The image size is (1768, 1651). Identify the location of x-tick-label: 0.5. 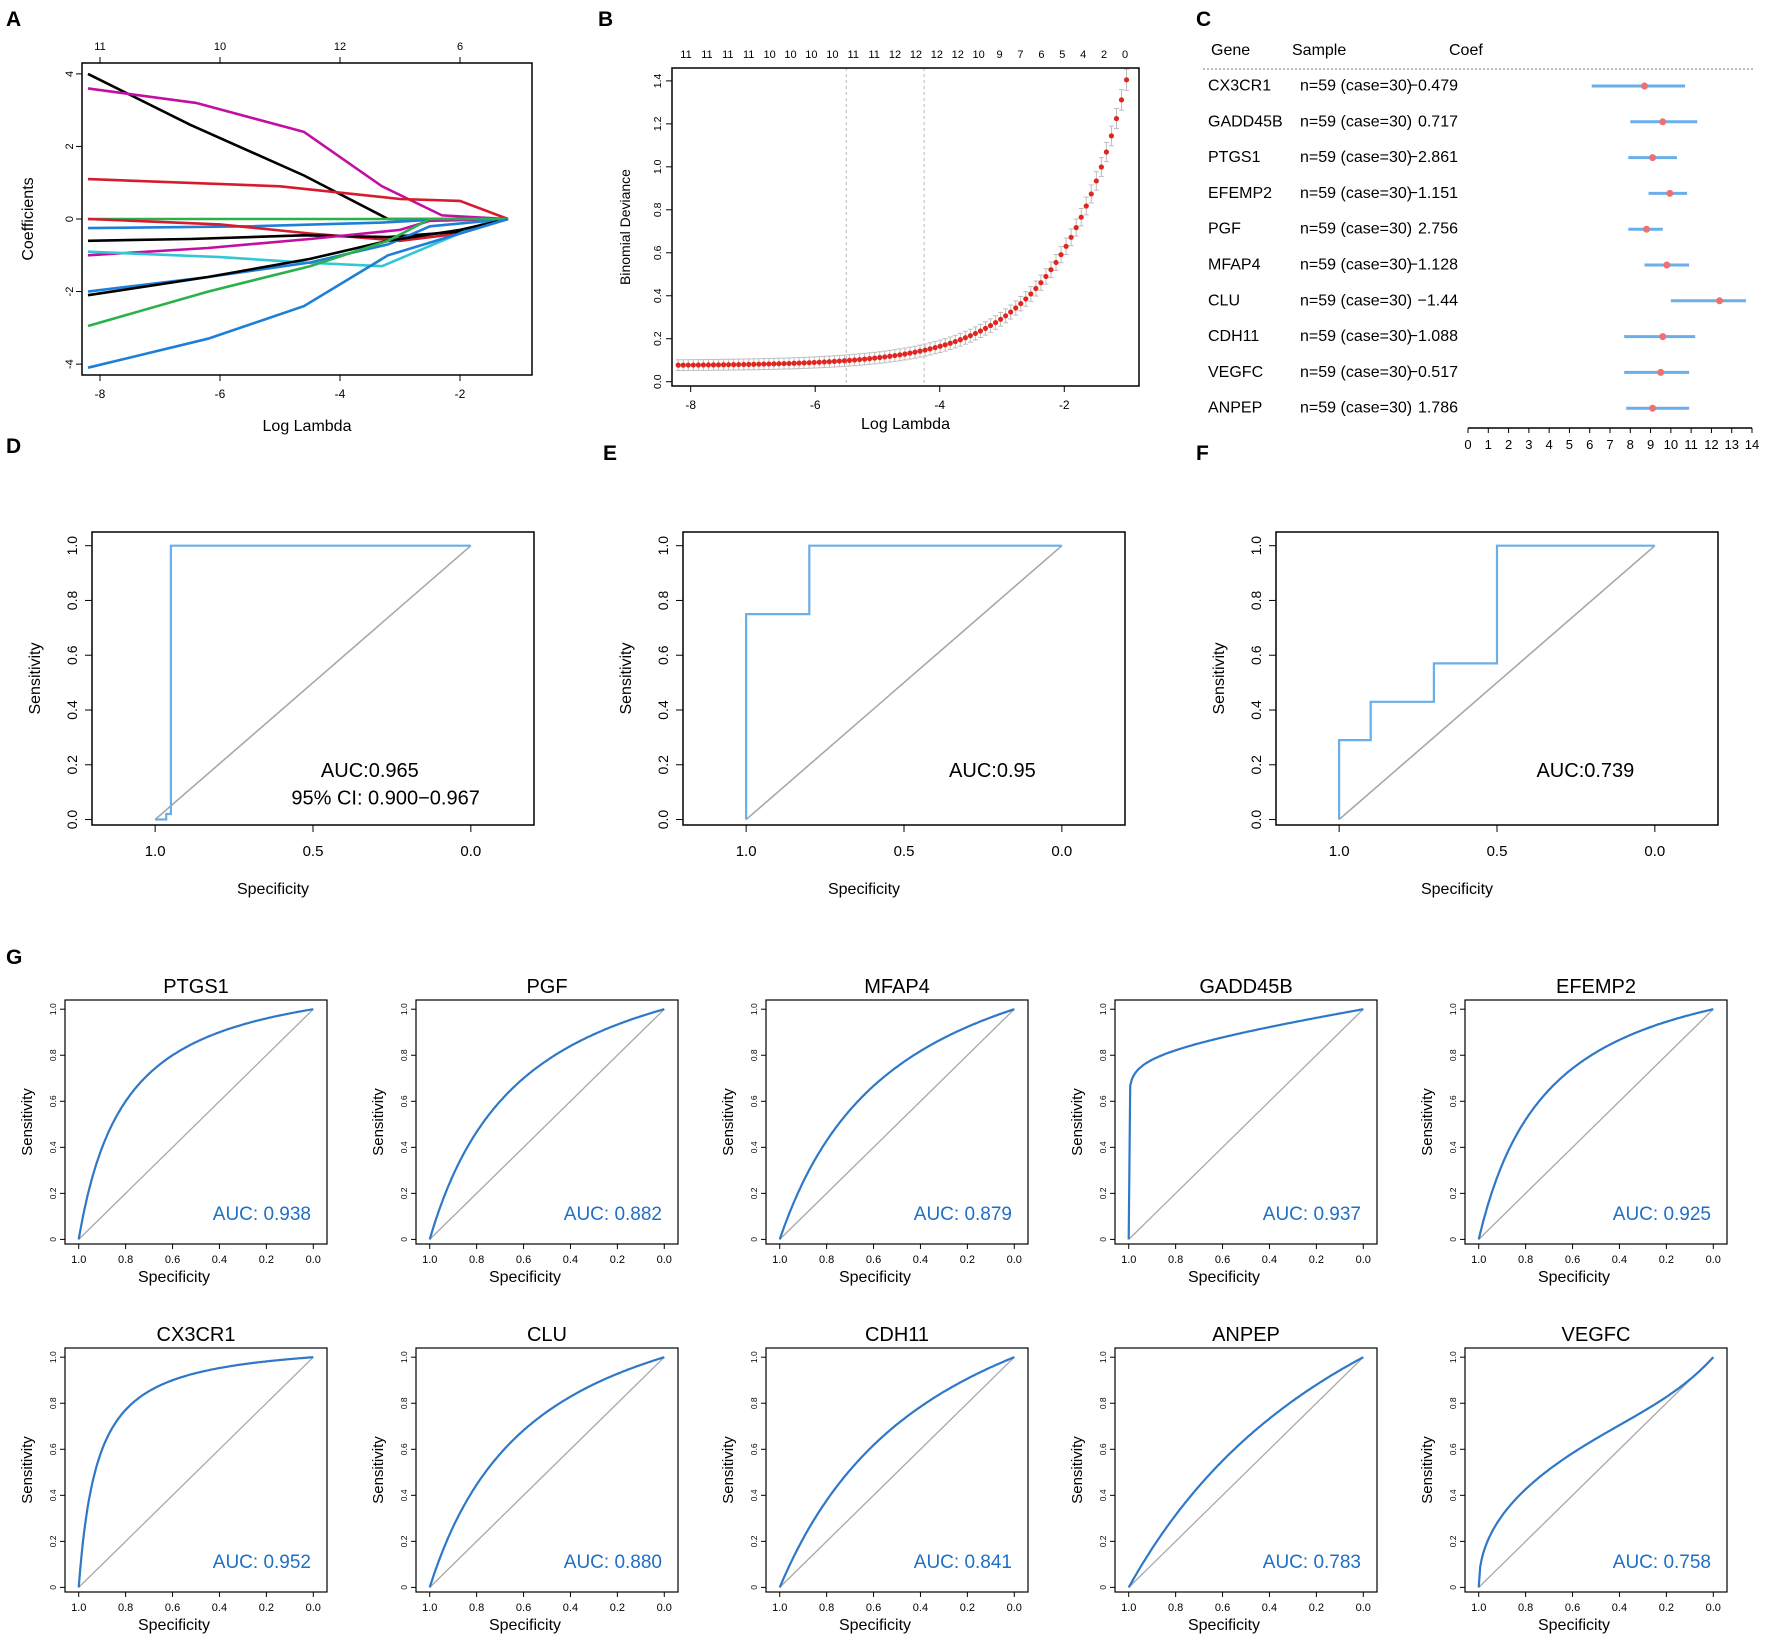
(1497, 851).